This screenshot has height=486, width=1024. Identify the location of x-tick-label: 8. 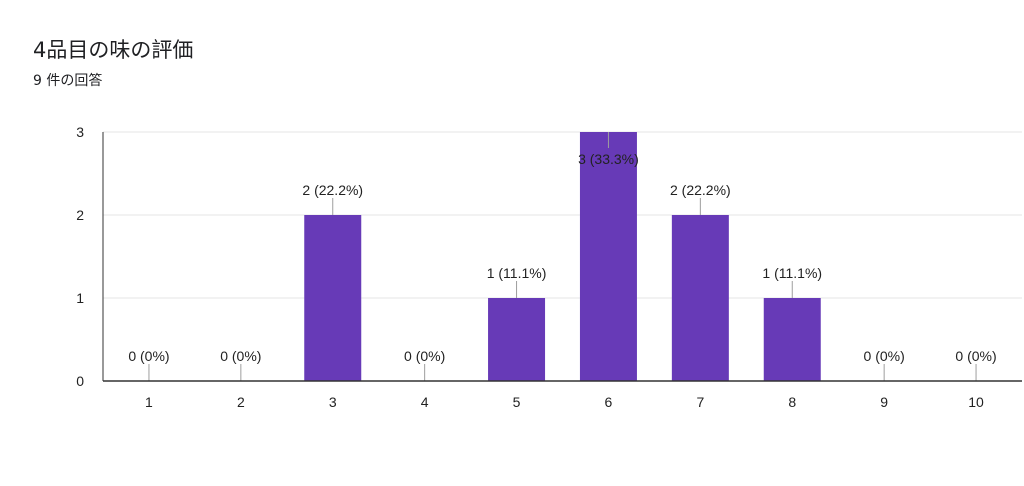
(792, 402).